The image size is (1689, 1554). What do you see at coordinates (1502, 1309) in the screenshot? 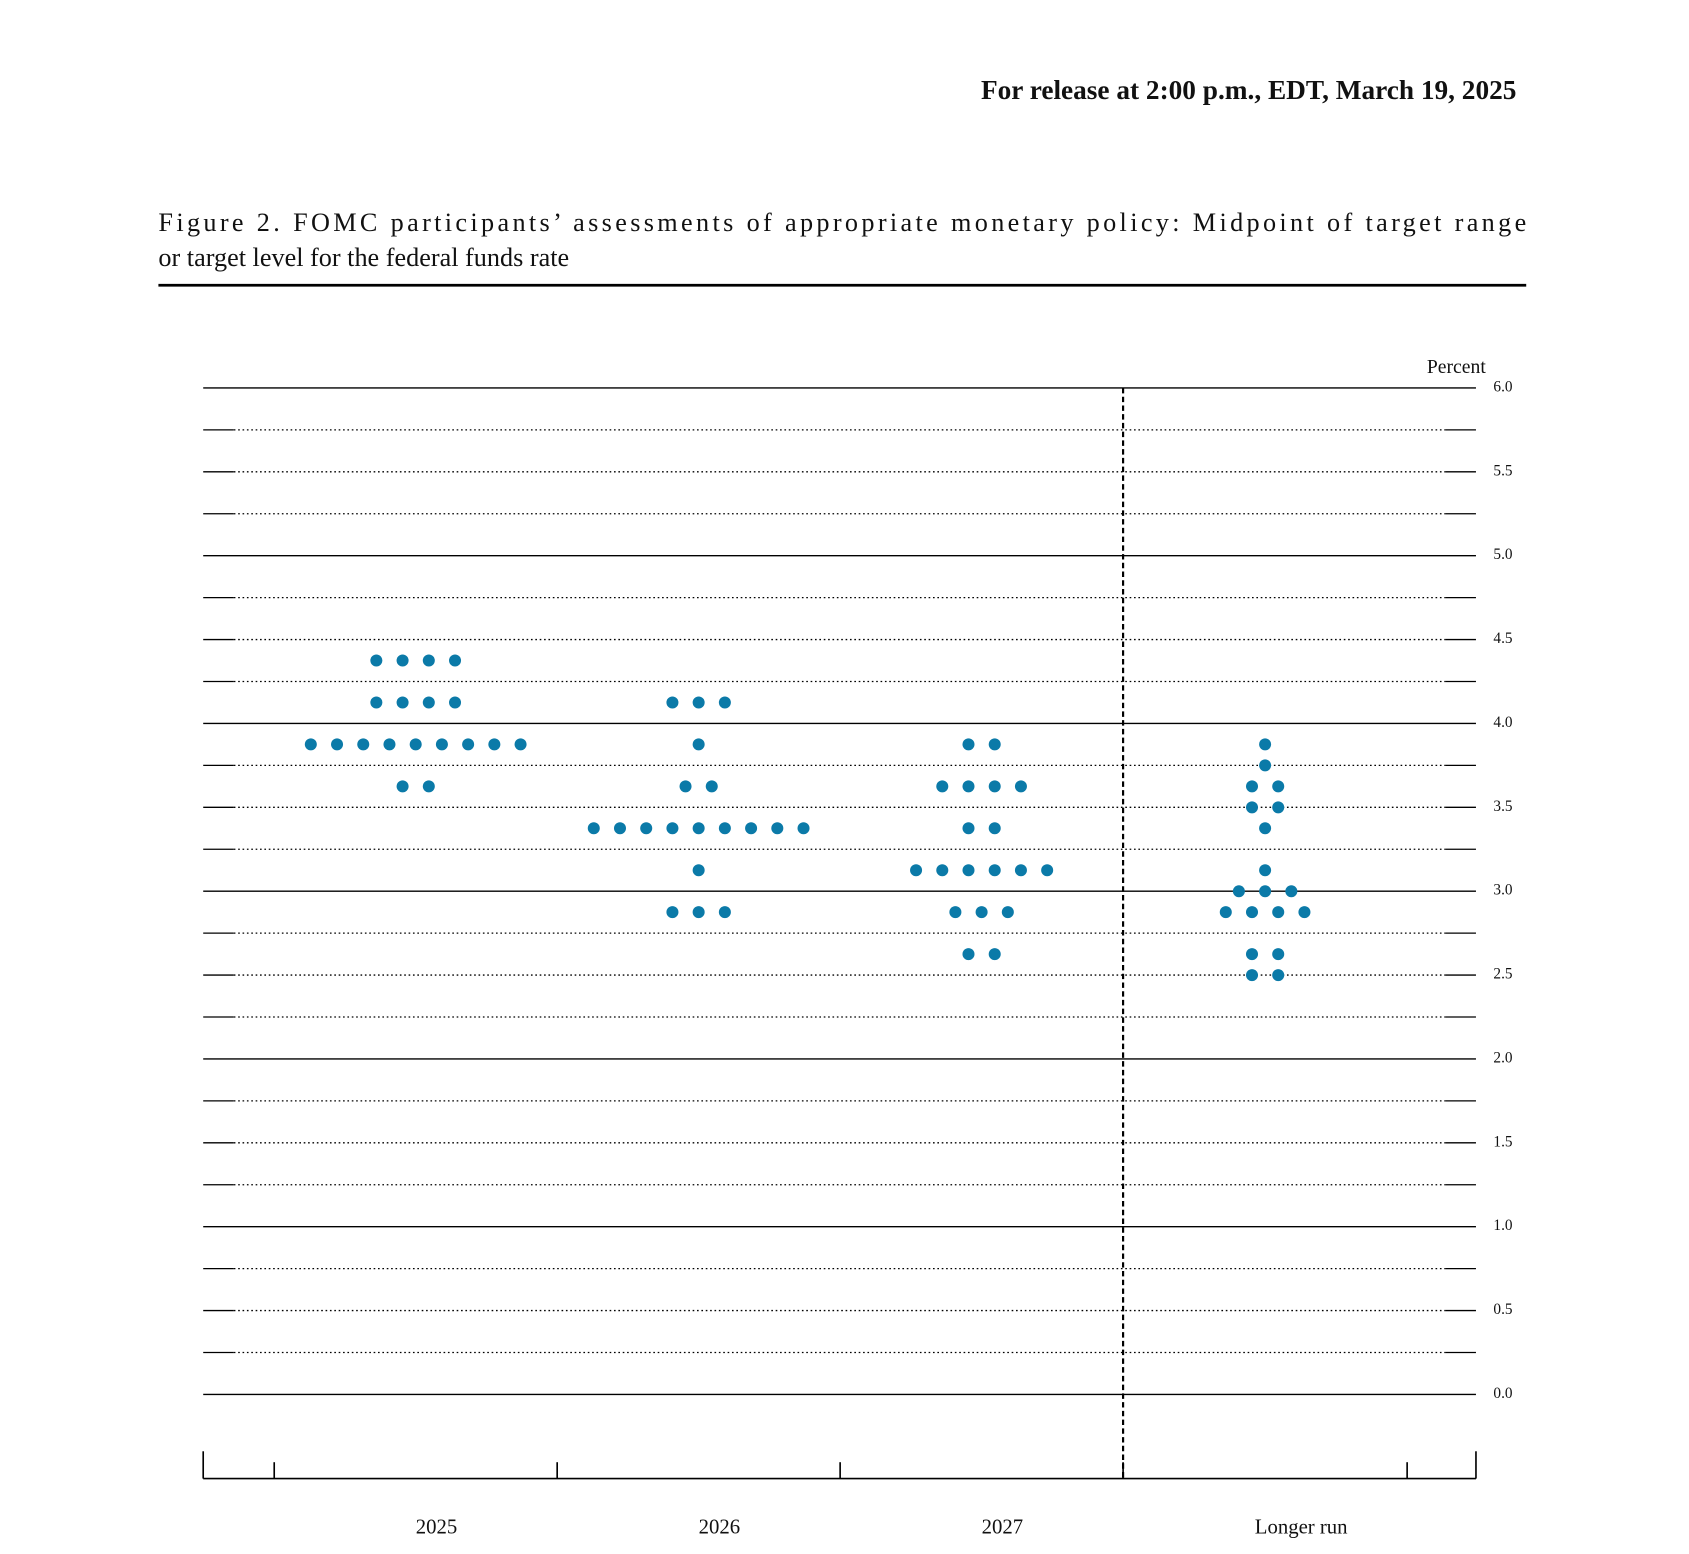
I see `y-tick-label: 0.5` at bounding box center [1502, 1309].